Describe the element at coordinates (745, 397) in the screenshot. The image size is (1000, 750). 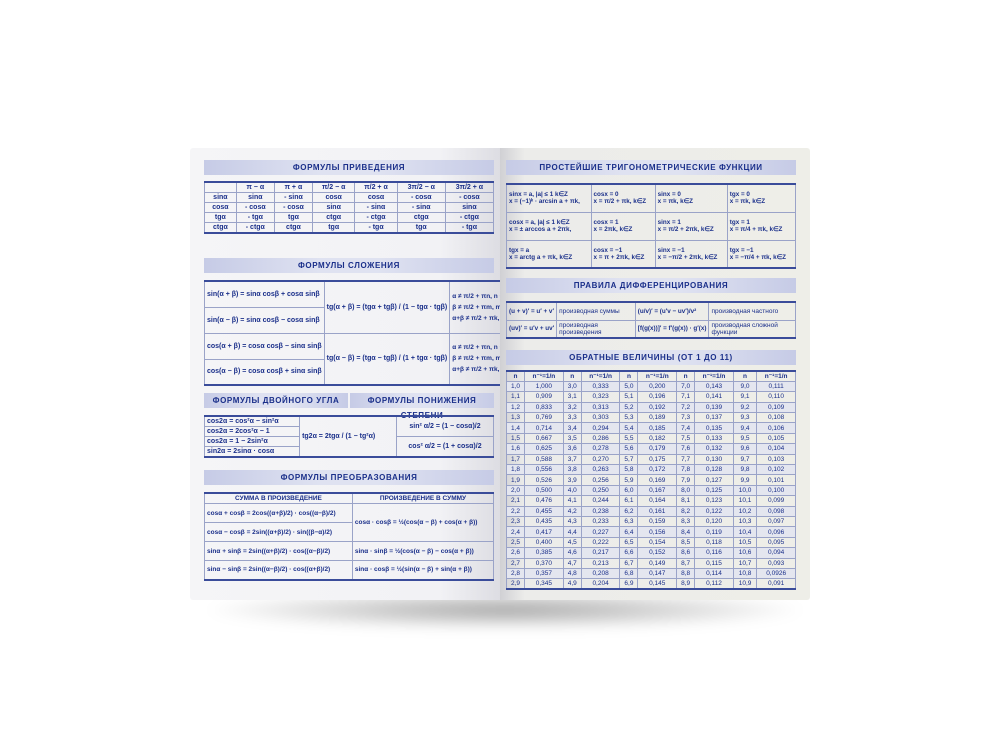
I see `n-value: 9,1` at that location.